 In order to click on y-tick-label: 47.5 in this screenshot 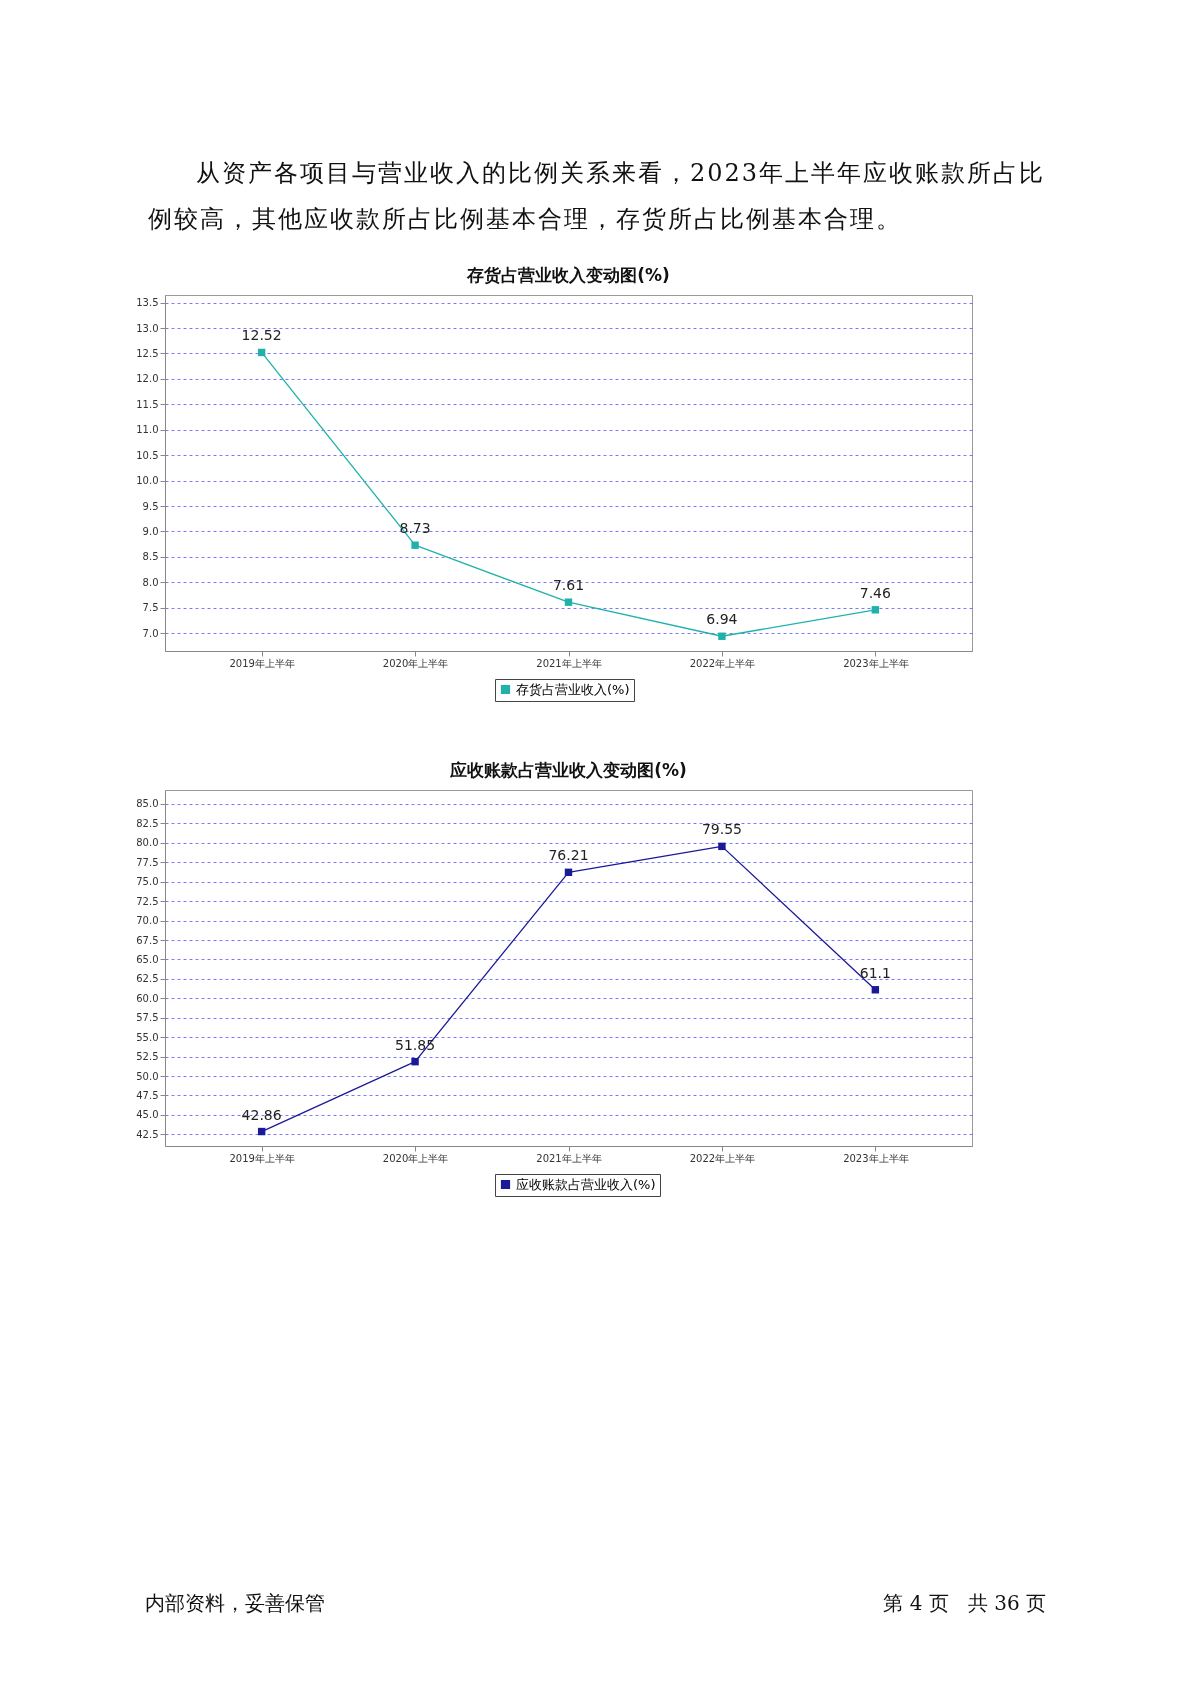, I will do `click(147, 1095)`.